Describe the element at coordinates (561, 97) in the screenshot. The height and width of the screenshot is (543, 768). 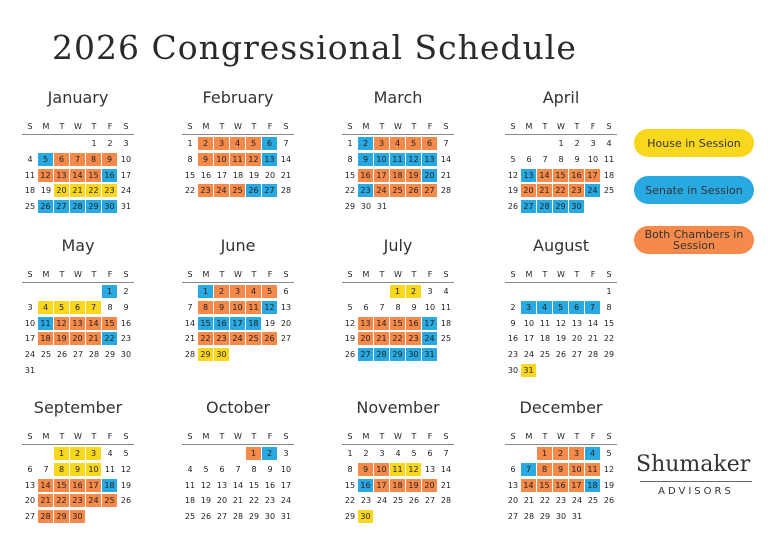
I see `month-name: April` at that location.